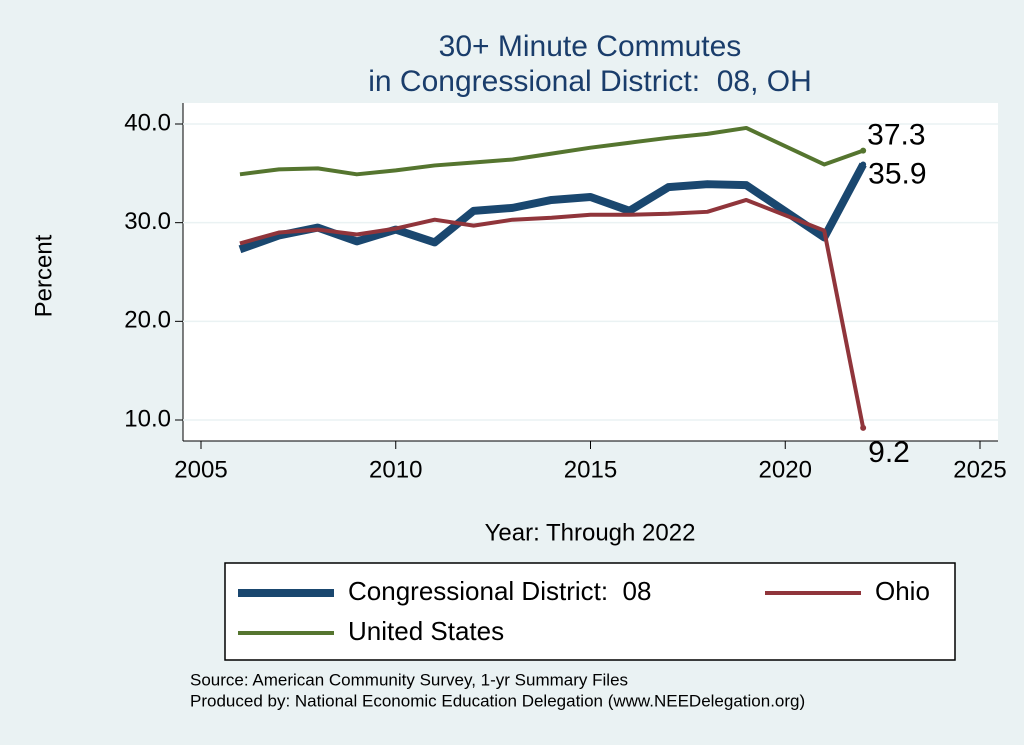 The width and height of the screenshot is (1024, 745). Describe the element at coordinates (590, 46) in the screenshot. I see `chart-title: 30+ Minute Commutes` at that location.